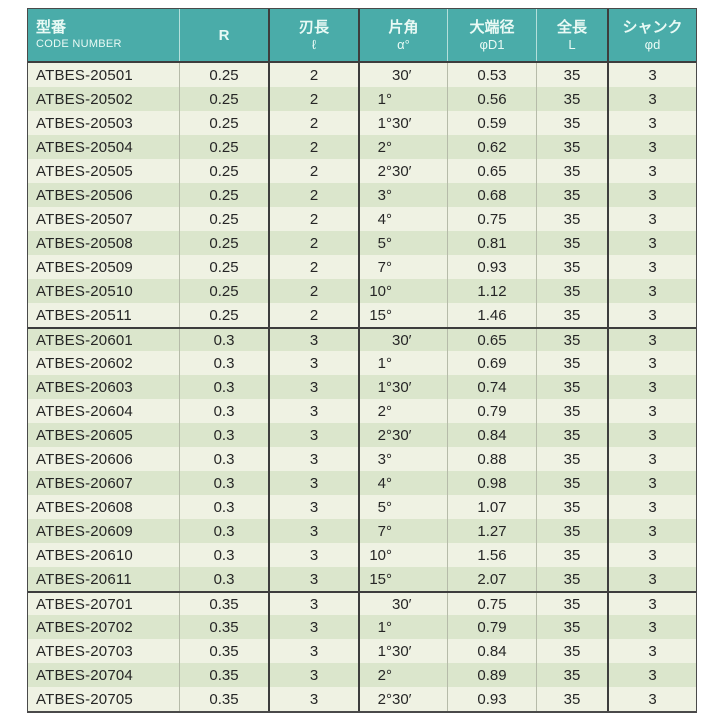 The width and height of the screenshot is (720, 720). Describe the element at coordinates (84, 531) in the screenshot. I see `code-cell: ATBES-20609` at that location.